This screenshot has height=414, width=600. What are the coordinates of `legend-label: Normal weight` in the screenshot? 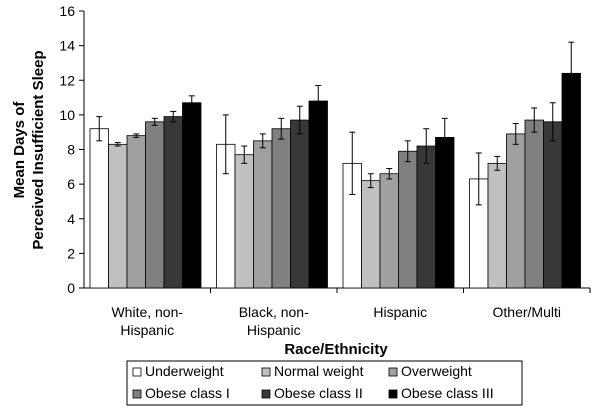 It's located at (319, 371).